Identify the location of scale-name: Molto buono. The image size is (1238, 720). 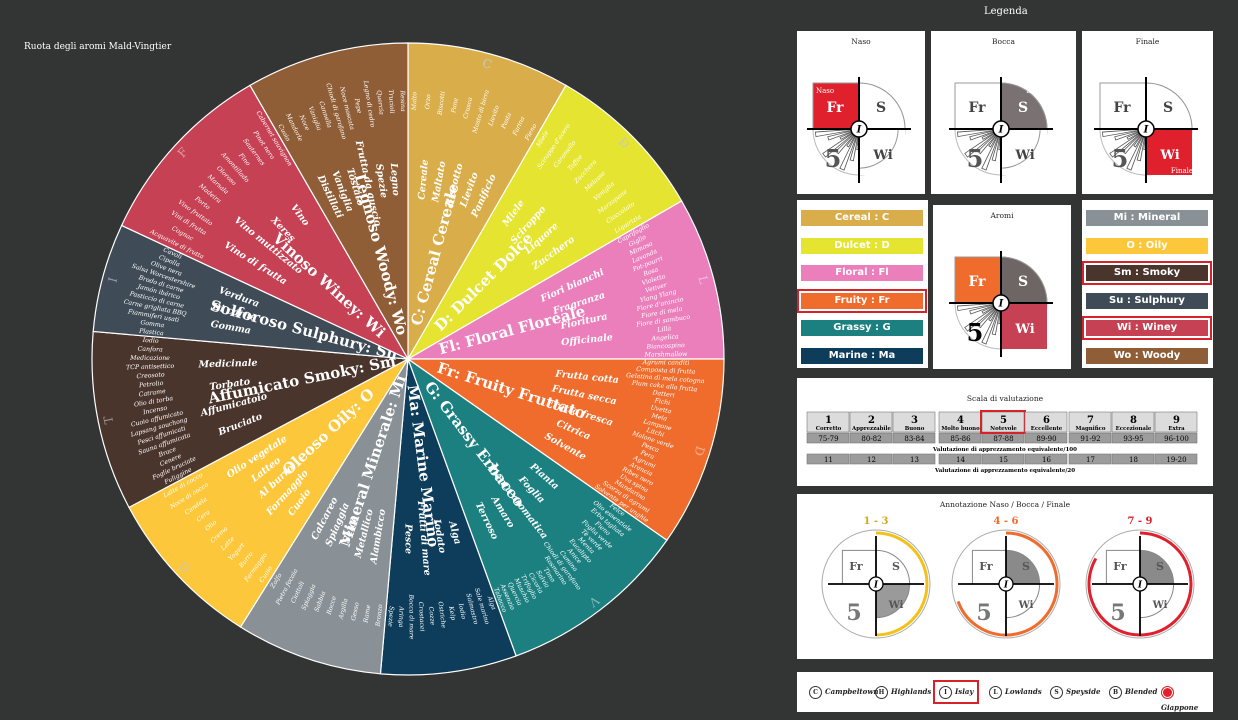
(960, 429).